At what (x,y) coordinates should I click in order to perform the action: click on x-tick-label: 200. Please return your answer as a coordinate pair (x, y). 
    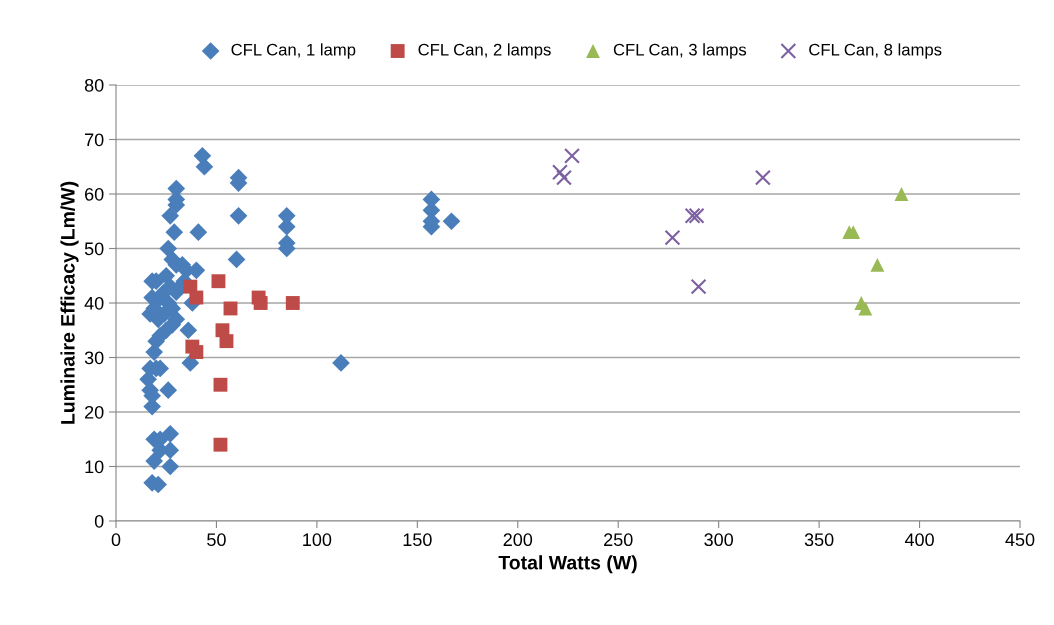
    Looking at the image, I should click on (518, 540).